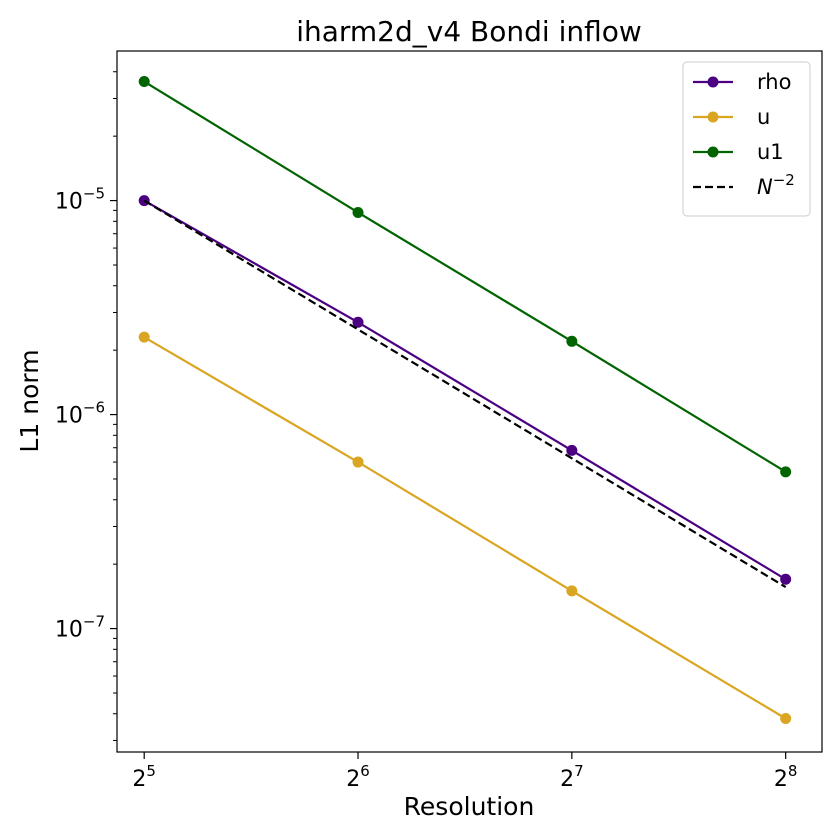 Image resolution: width=840 pixels, height=840 pixels. I want to click on x-tick-label: 27, so click(572, 777).